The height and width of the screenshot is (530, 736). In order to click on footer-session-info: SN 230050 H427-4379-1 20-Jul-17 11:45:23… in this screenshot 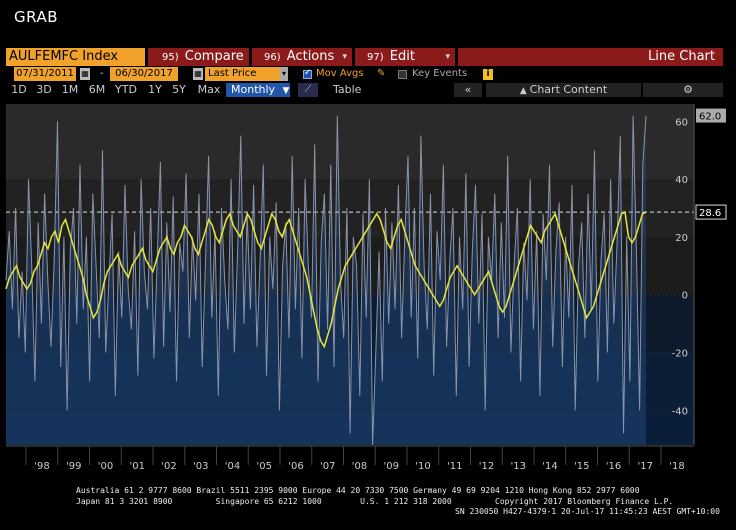, I will do `click(587, 511)`.